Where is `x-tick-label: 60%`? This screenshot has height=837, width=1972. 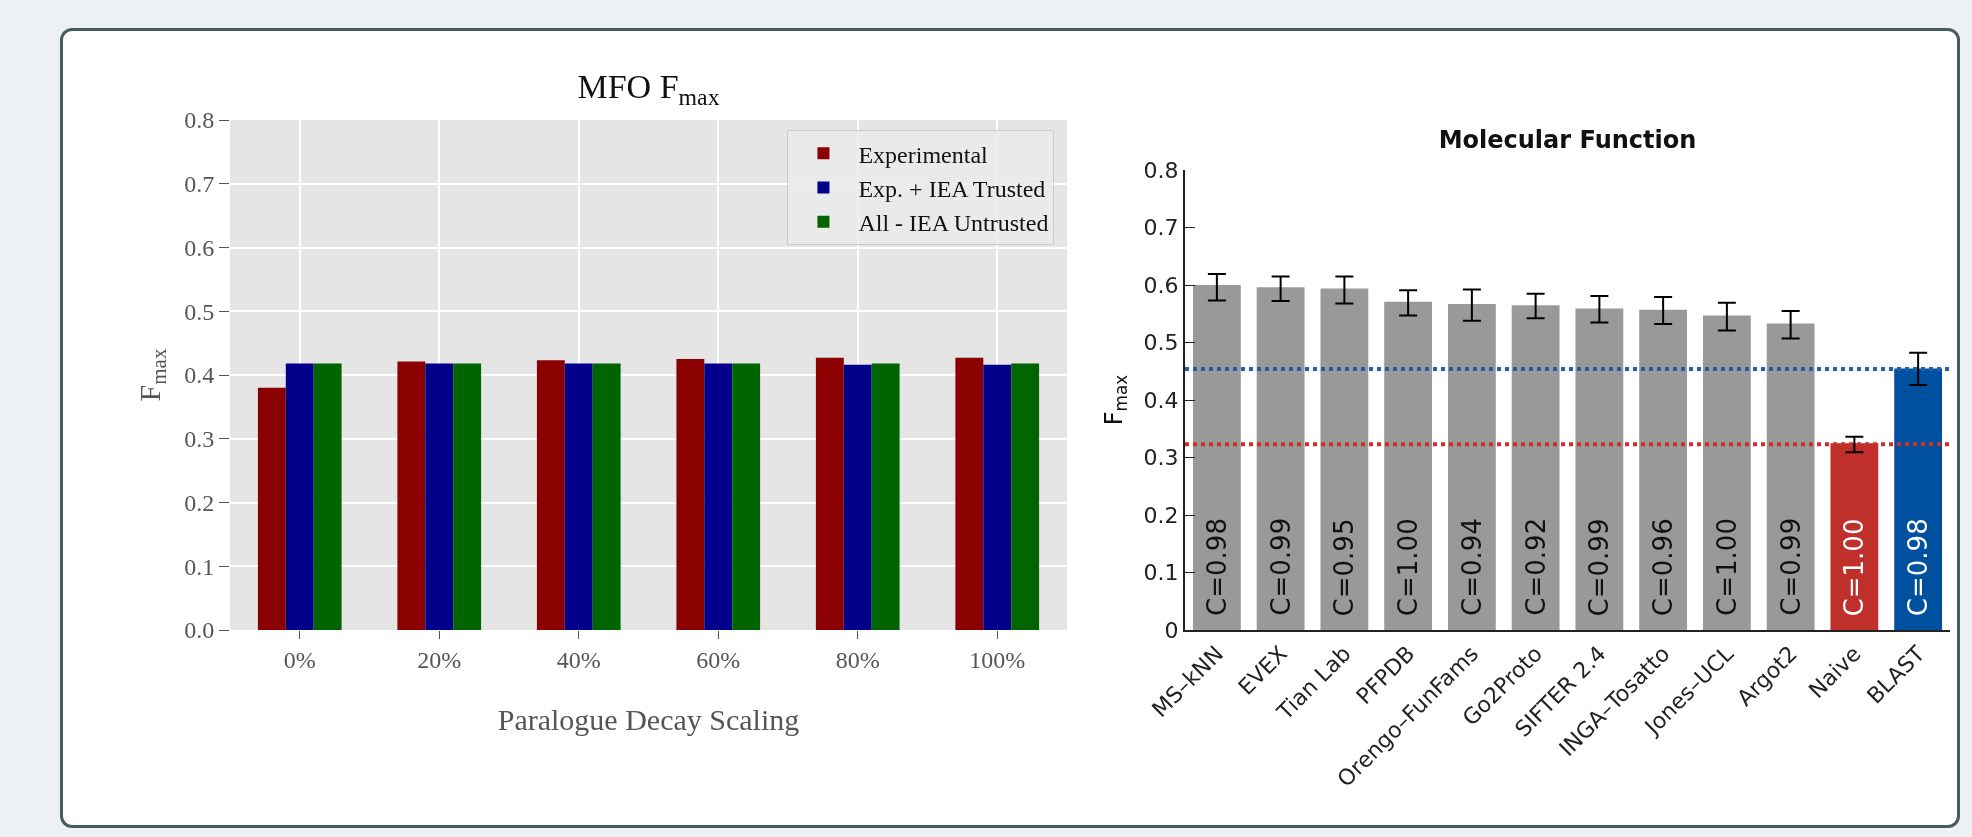 x-tick-label: 60% is located at coordinates (718, 659).